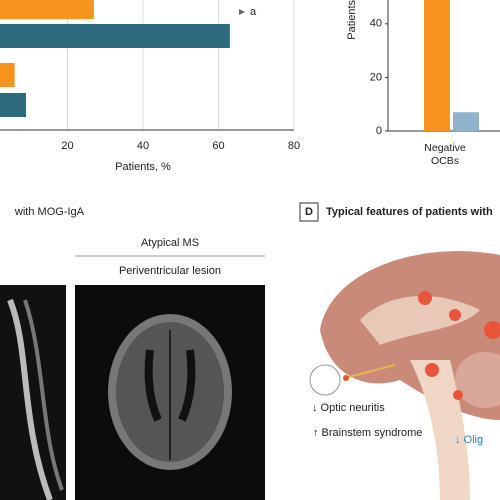 The height and width of the screenshot is (500, 500). I want to click on y-tick-label: 0, so click(379, 131).